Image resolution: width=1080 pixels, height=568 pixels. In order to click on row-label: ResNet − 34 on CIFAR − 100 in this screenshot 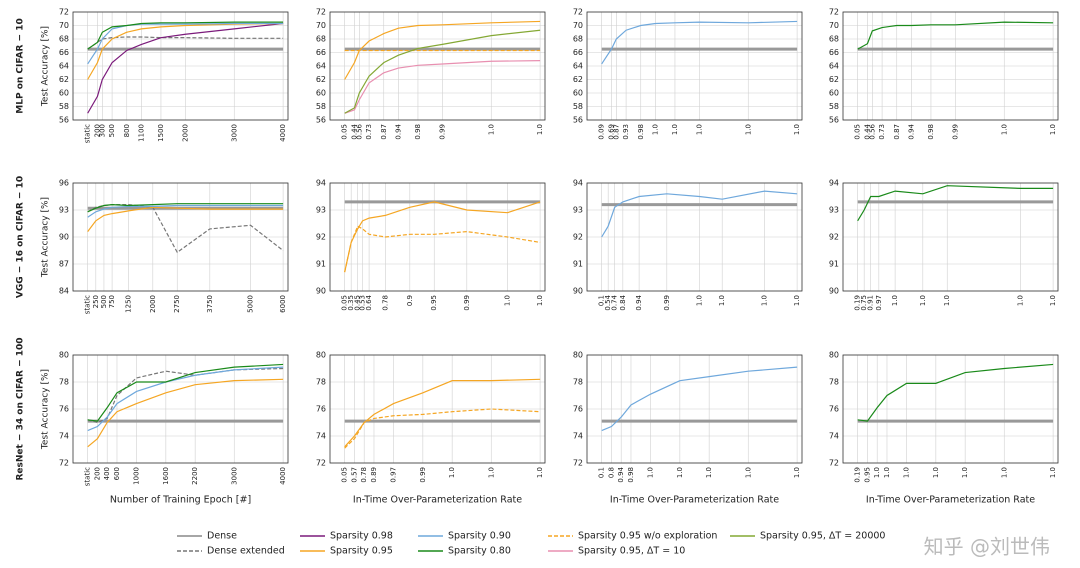, I will do `click(21, 408)`.